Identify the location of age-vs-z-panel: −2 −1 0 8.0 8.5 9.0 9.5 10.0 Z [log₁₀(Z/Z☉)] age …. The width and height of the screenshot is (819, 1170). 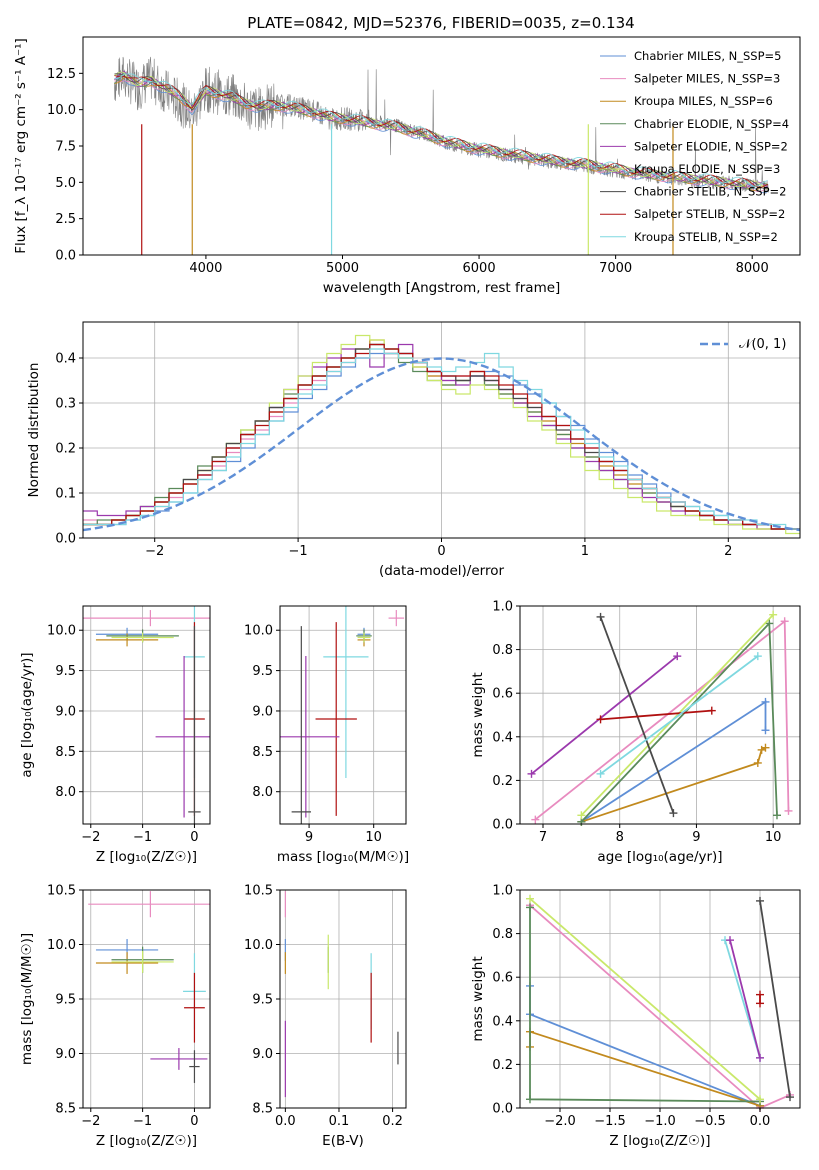
(115, 735).